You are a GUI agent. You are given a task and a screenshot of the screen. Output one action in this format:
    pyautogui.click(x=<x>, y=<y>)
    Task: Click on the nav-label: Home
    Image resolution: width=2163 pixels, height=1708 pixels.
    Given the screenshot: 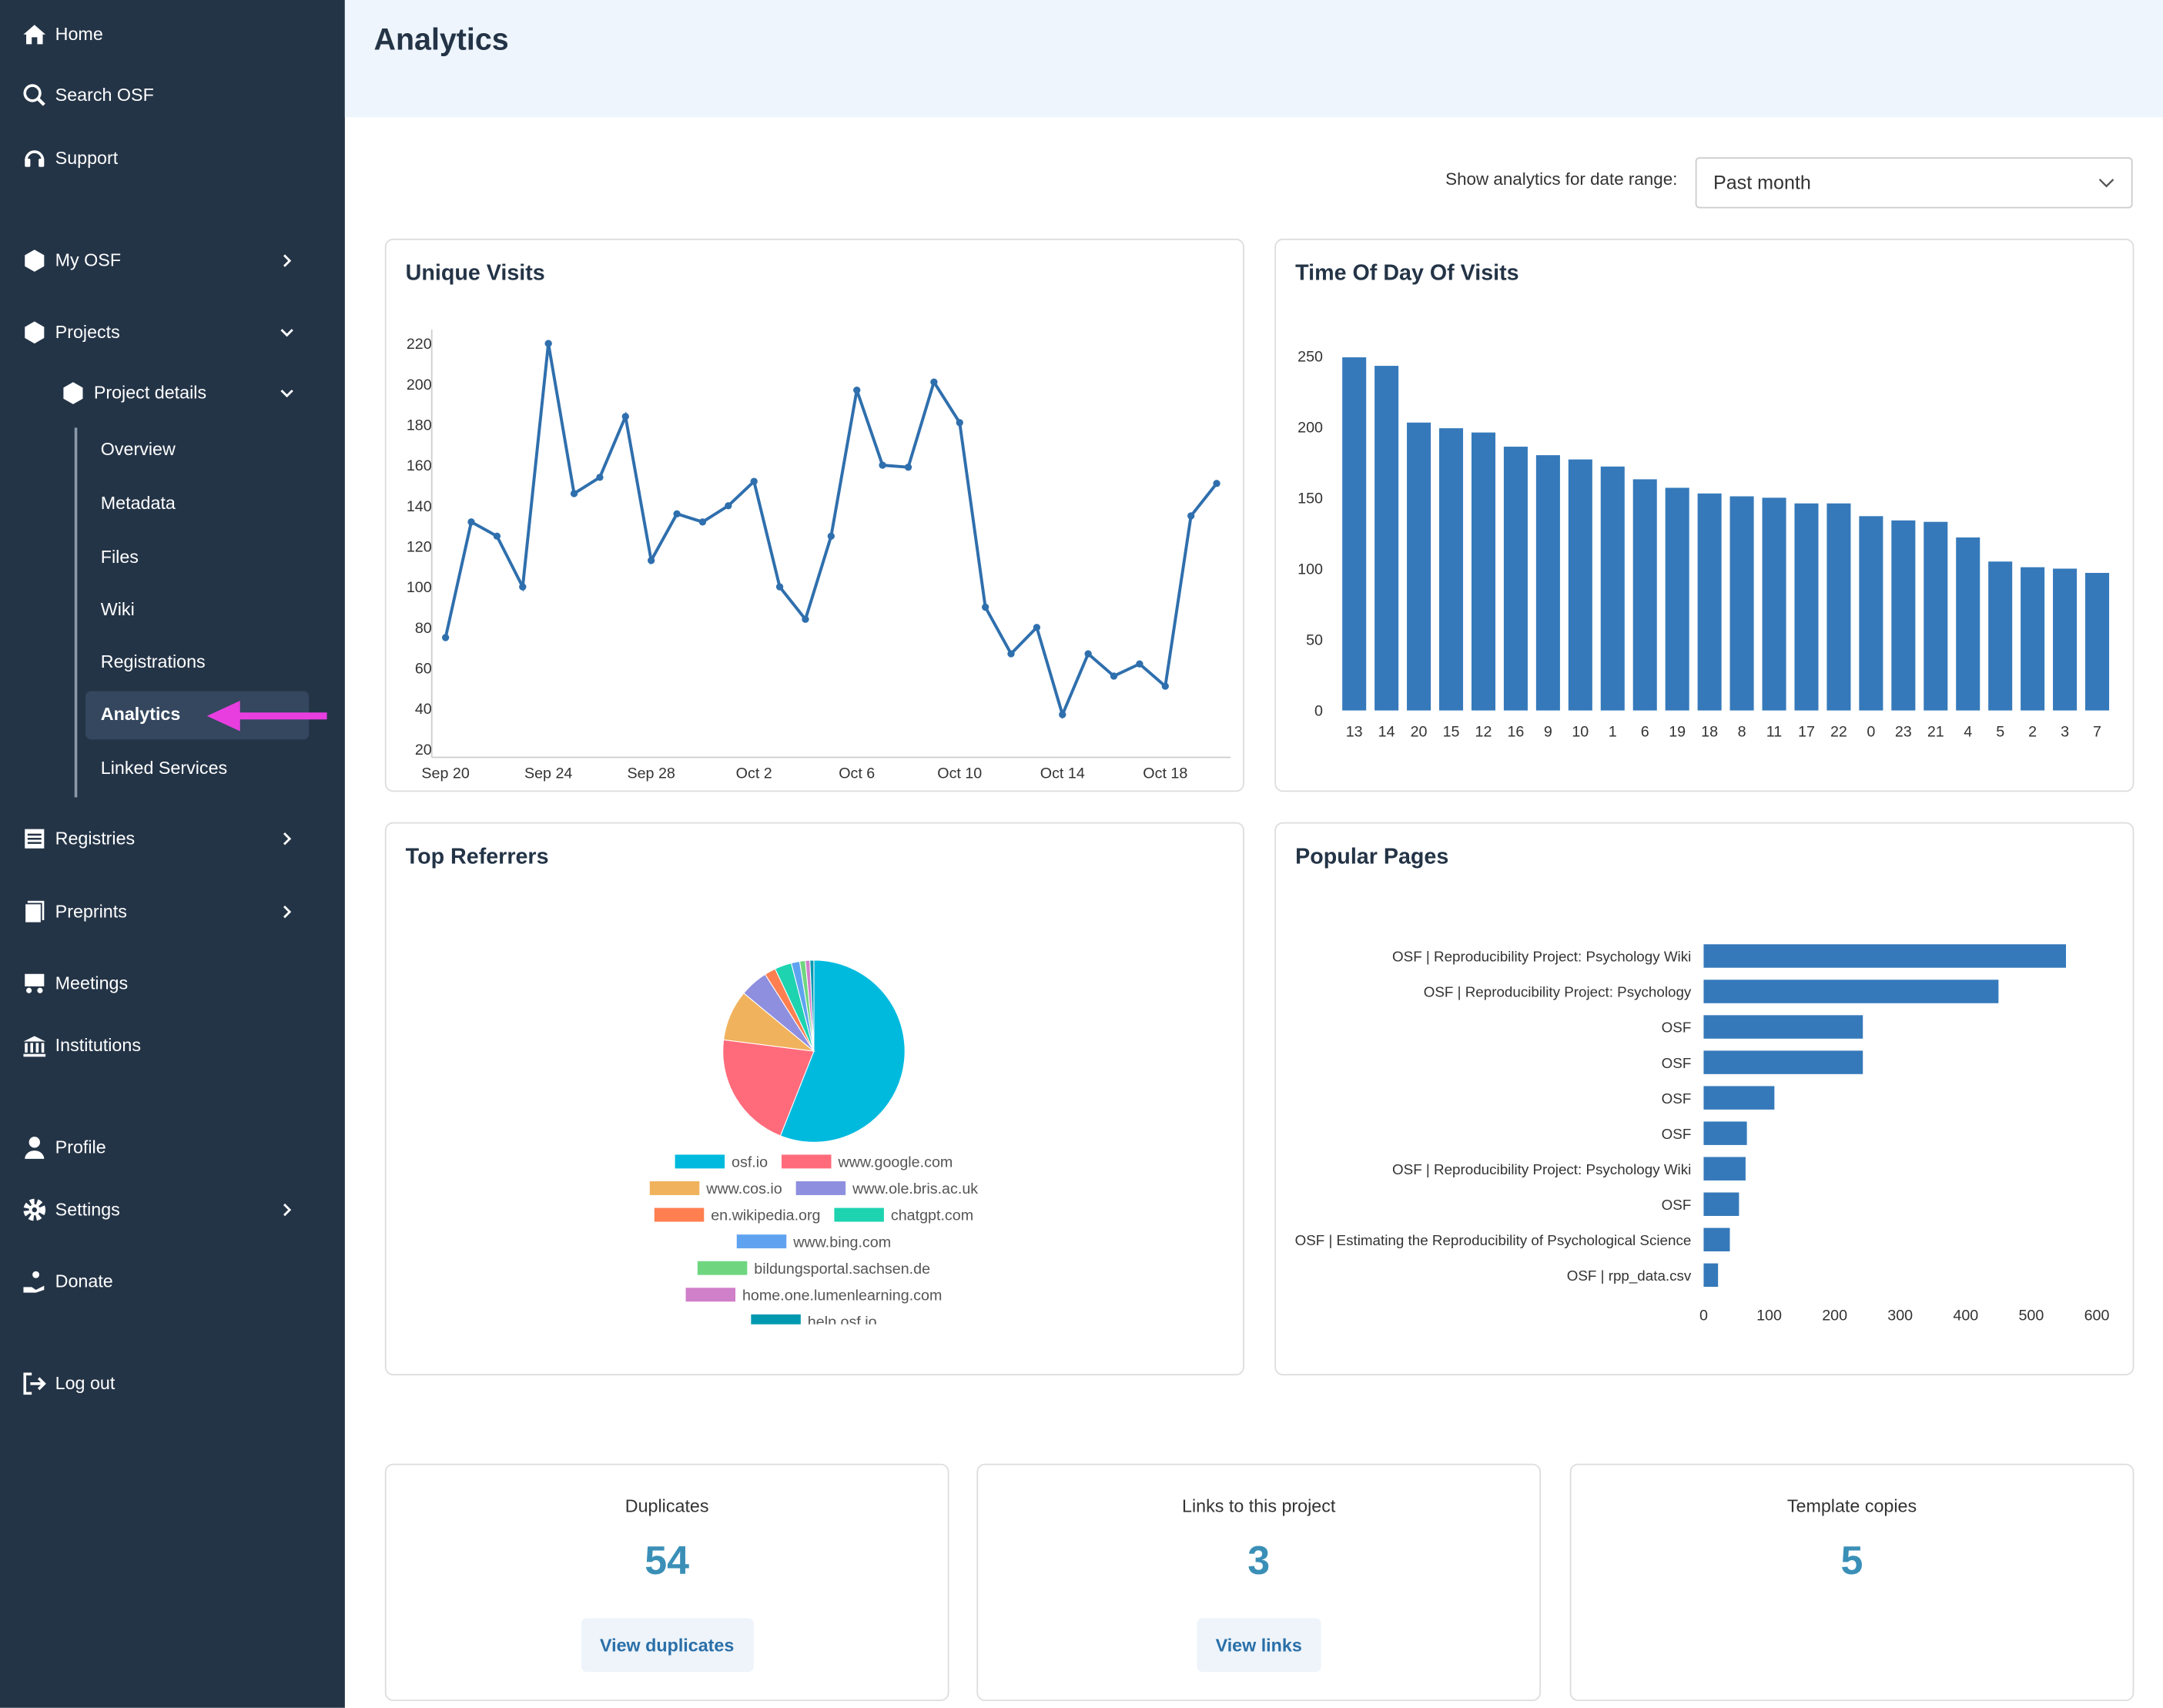 What is the action you would take?
    pyautogui.click(x=79, y=34)
    